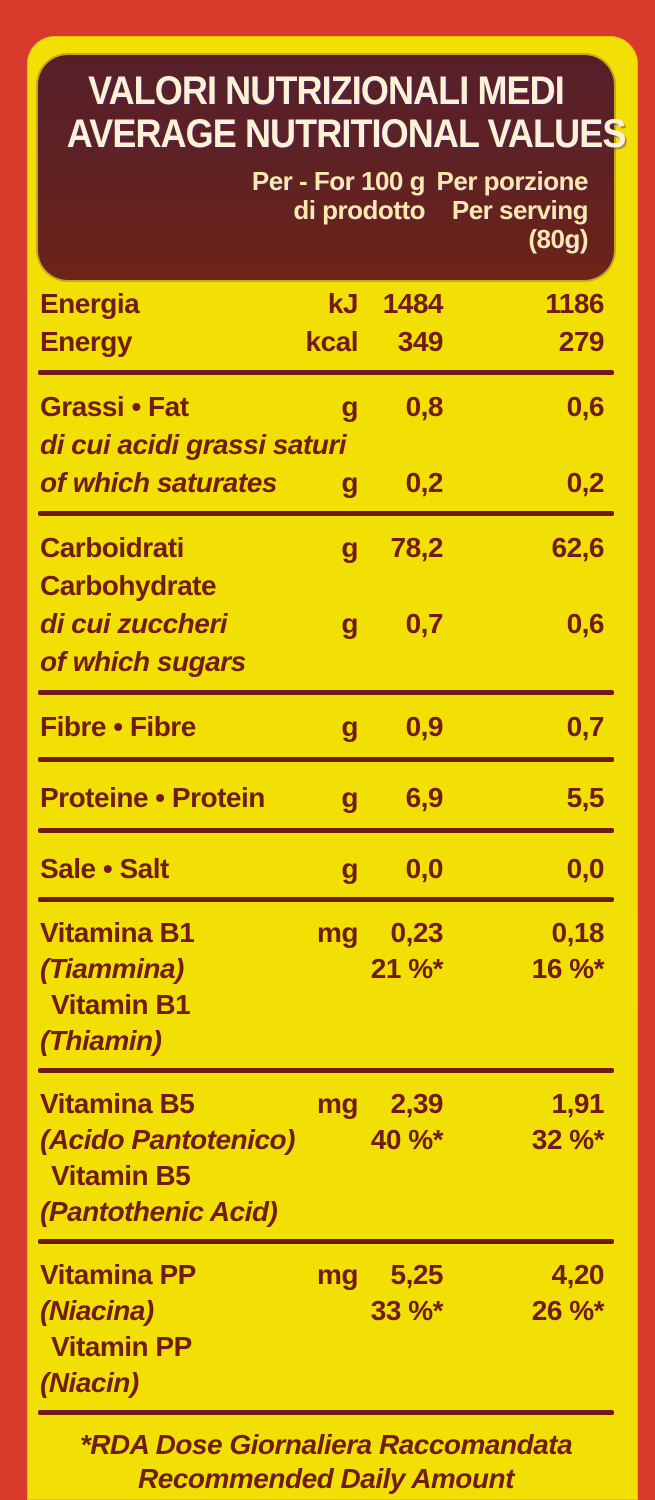 The width and height of the screenshot is (655, 1500). What do you see at coordinates (568, 1310) in the screenshot?
I see `rda-percent-per-serving: 26 %*` at bounding box center [568, 1310].